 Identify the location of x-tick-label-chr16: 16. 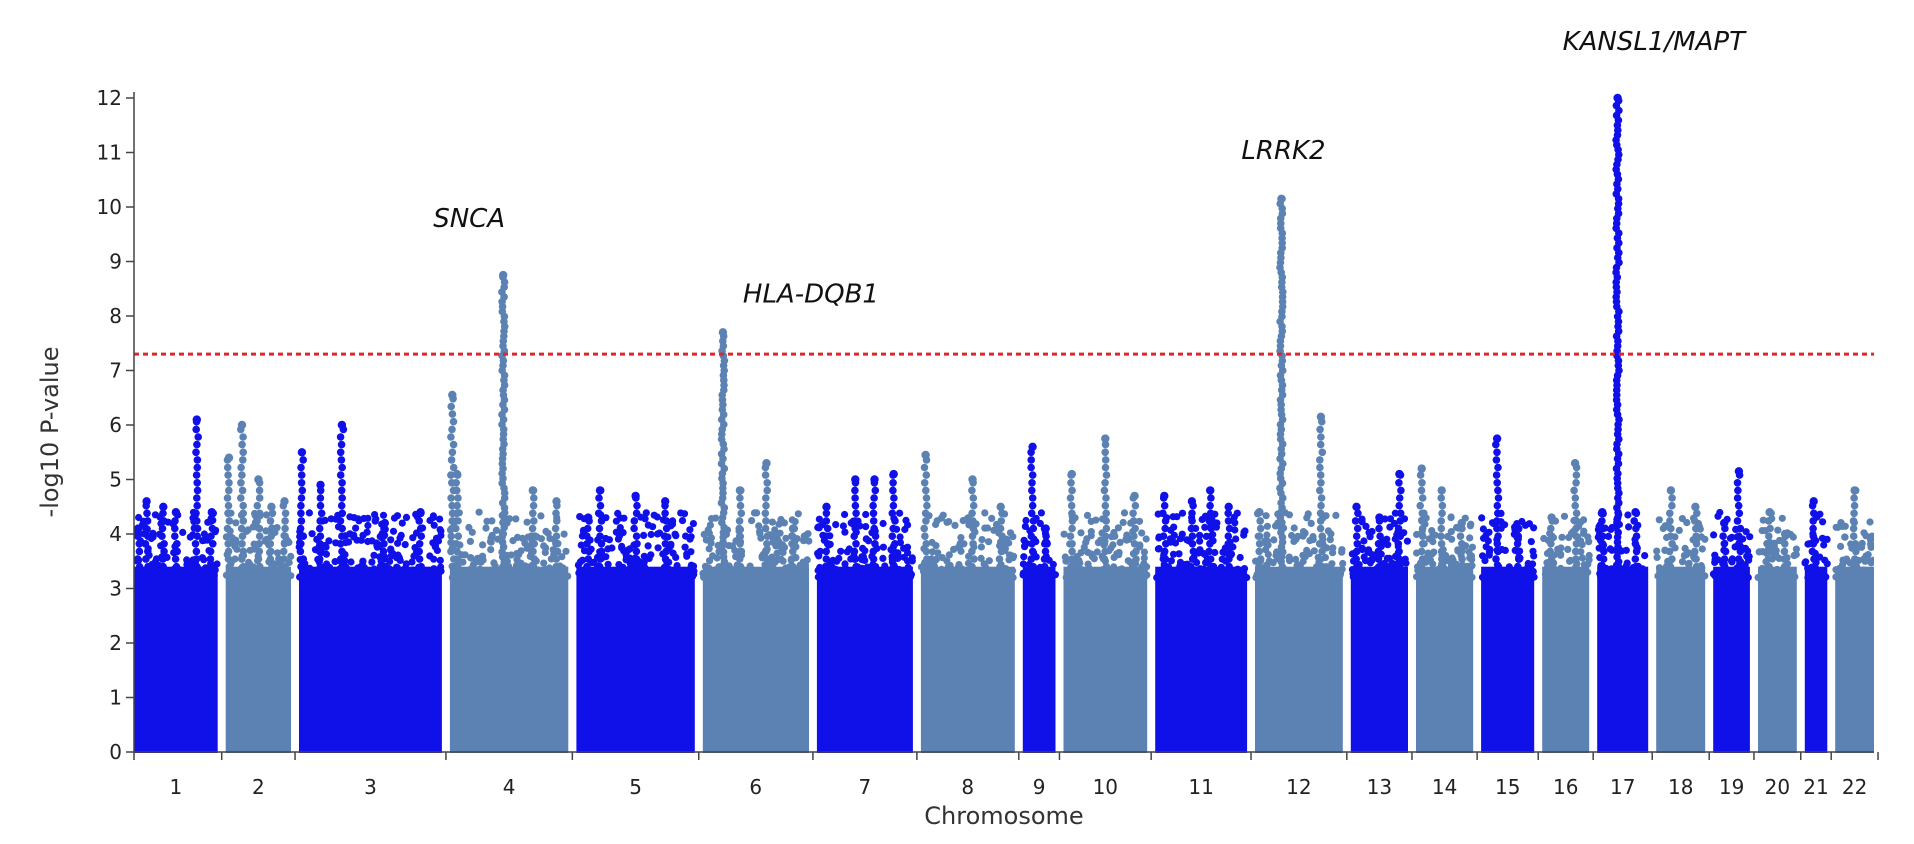
(1565, 787).